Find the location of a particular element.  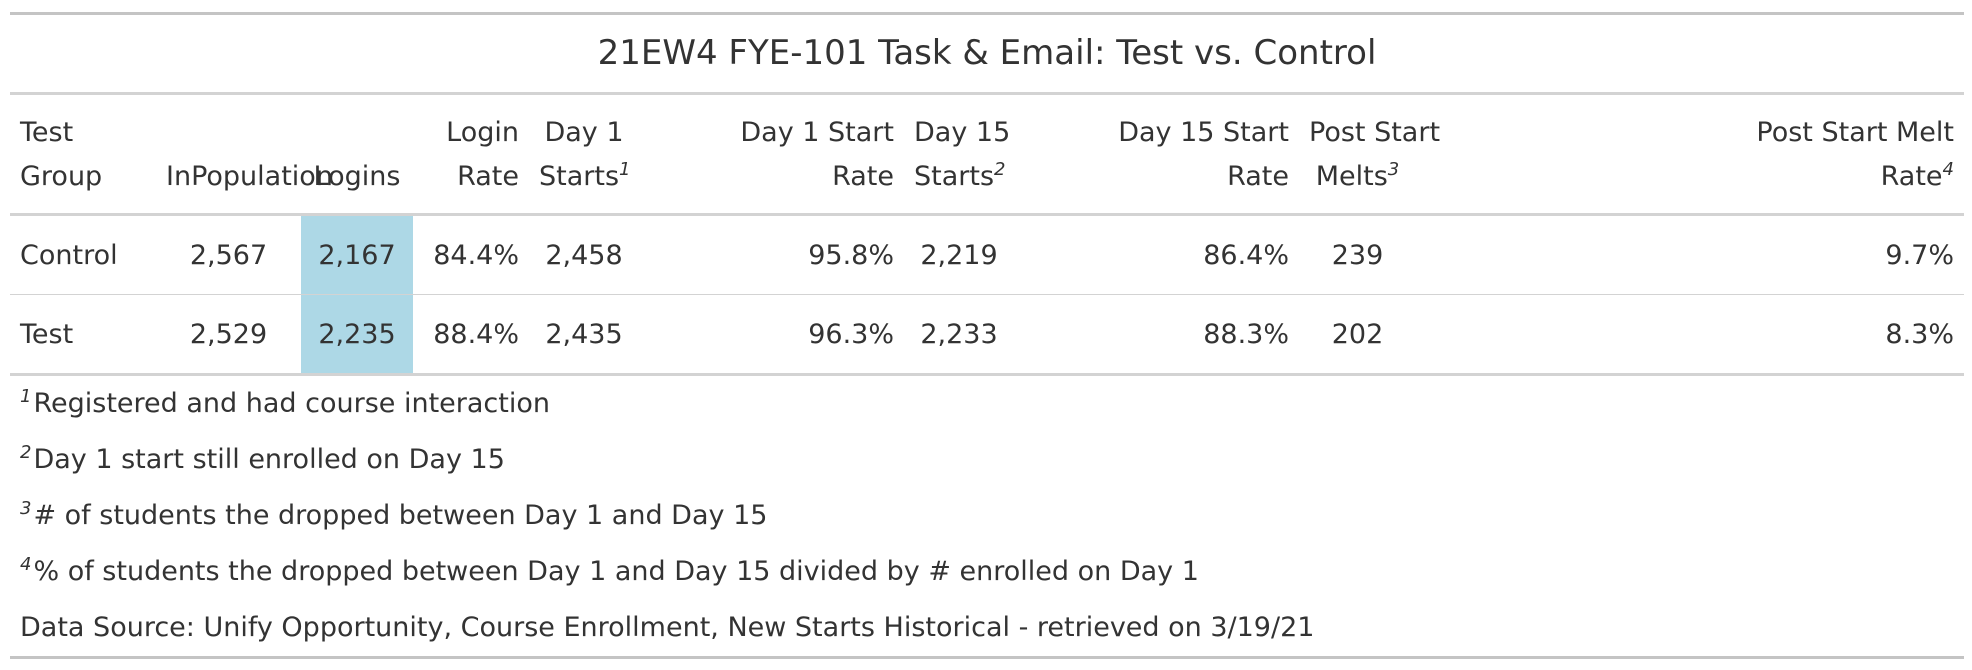

cell-post-start-melts: 239 is located at coordinates (1357, 255).